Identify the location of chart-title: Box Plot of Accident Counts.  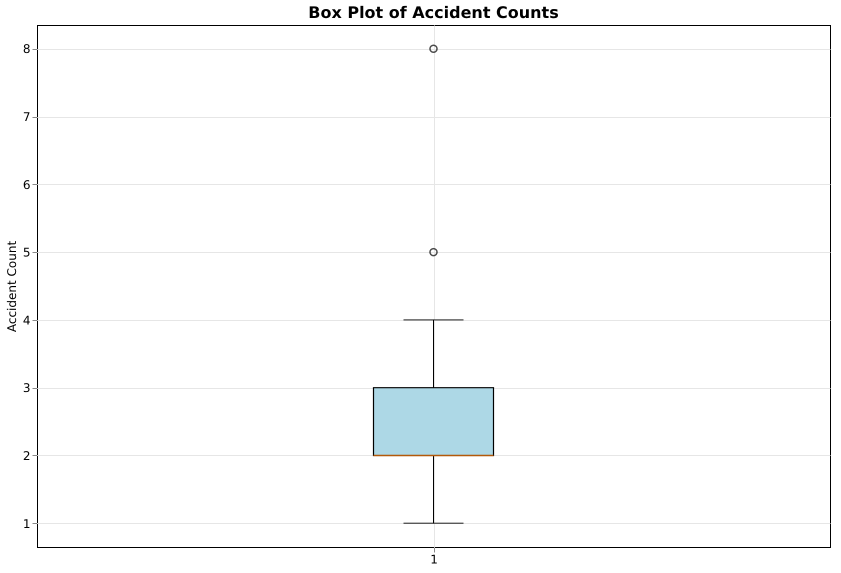
(433, 12).